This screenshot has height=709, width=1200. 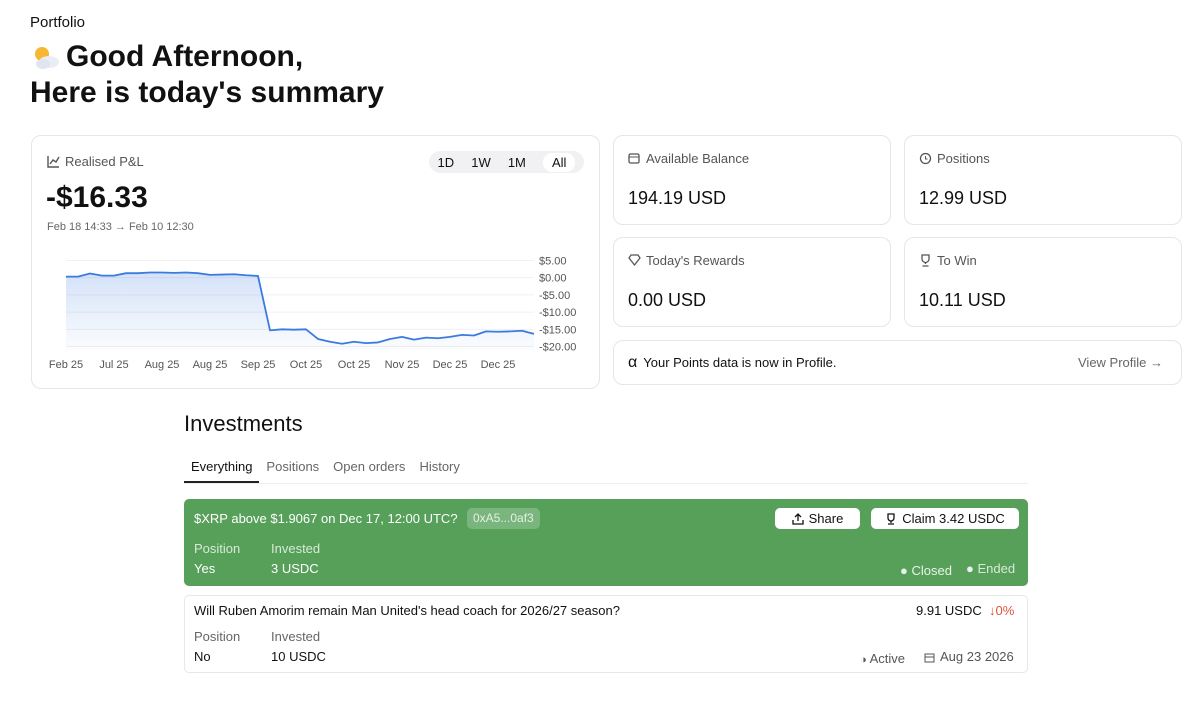 I want to click on position: Yes, so click(x=205, y=568).